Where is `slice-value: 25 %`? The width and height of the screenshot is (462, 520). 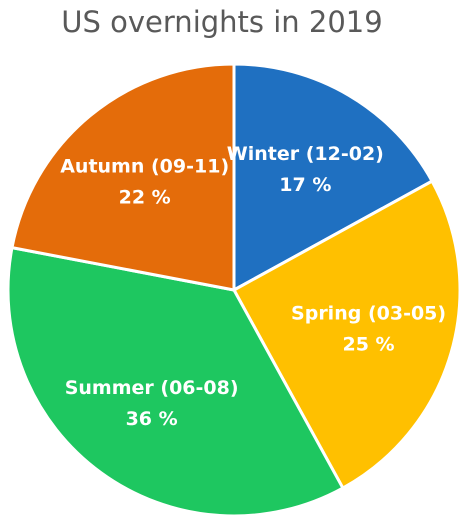
slice-value: 25 % is located at coordinates (369, 345).